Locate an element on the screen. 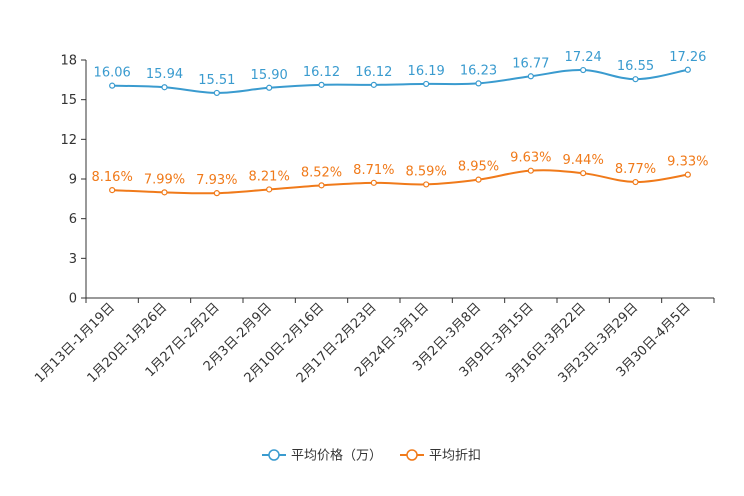  y-tick-label: 3 is located at coordinates (73, 259).